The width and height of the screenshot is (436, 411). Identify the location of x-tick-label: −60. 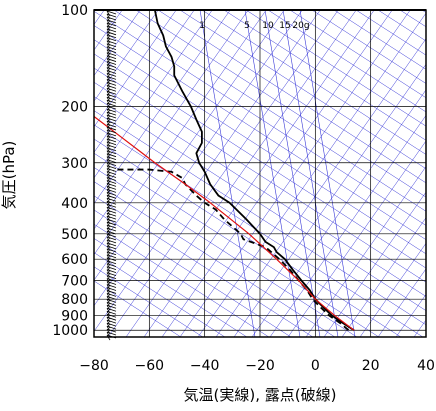
(150, 366).